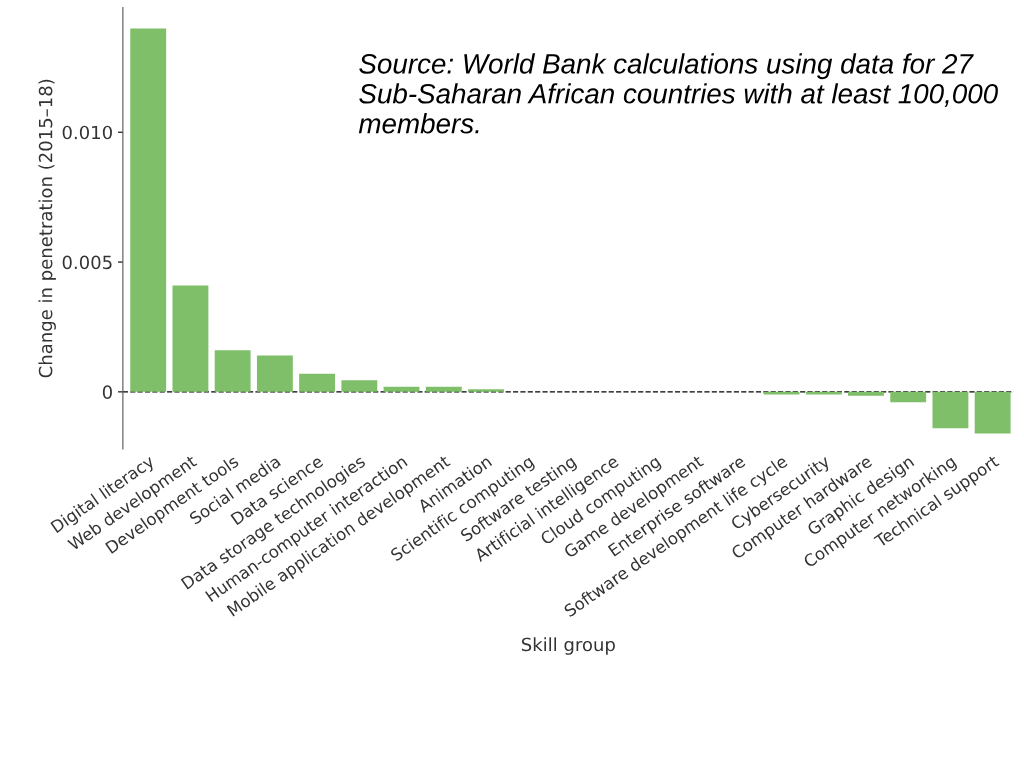  What do you see at coordinates (107, 392) in the screenshot?
I see `y-tick-label: 0` at bounding box center [107, 392].